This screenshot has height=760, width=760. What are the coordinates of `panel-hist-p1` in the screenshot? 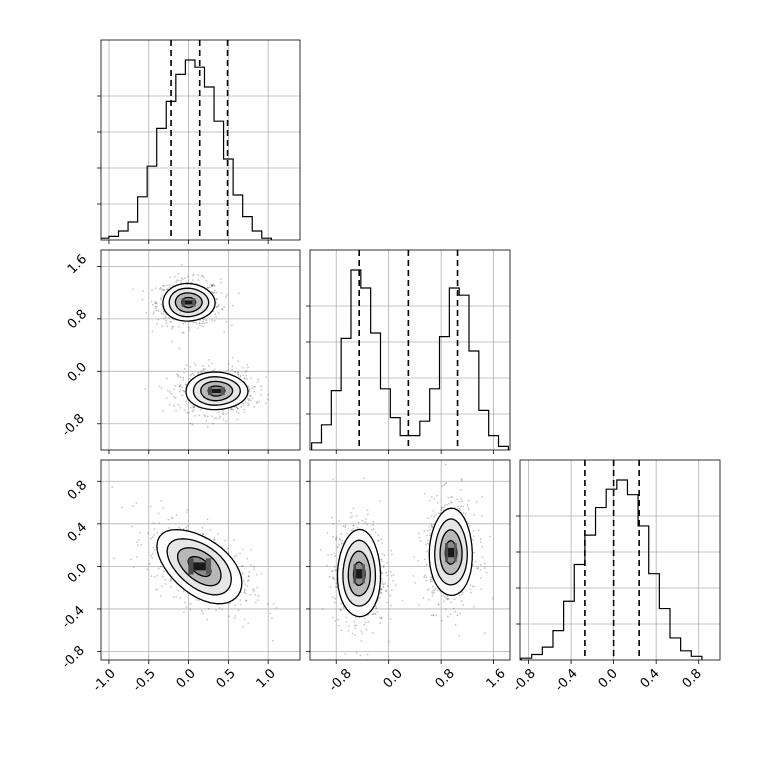 It's located at (408, 351).